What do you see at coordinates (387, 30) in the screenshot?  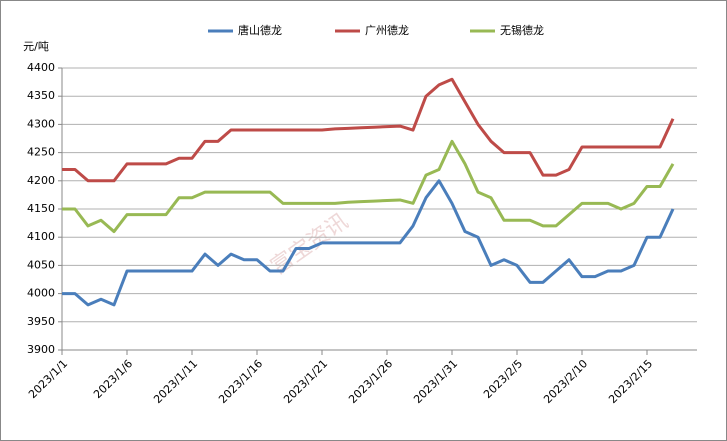 I see `legend-label: 广州德龙` at bounding box center [387, 30].